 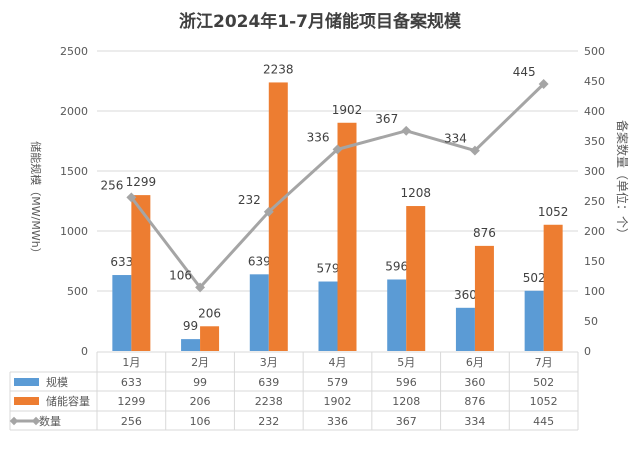 I want to click on y-tick-label: 1500, so click(x=74, y=171).